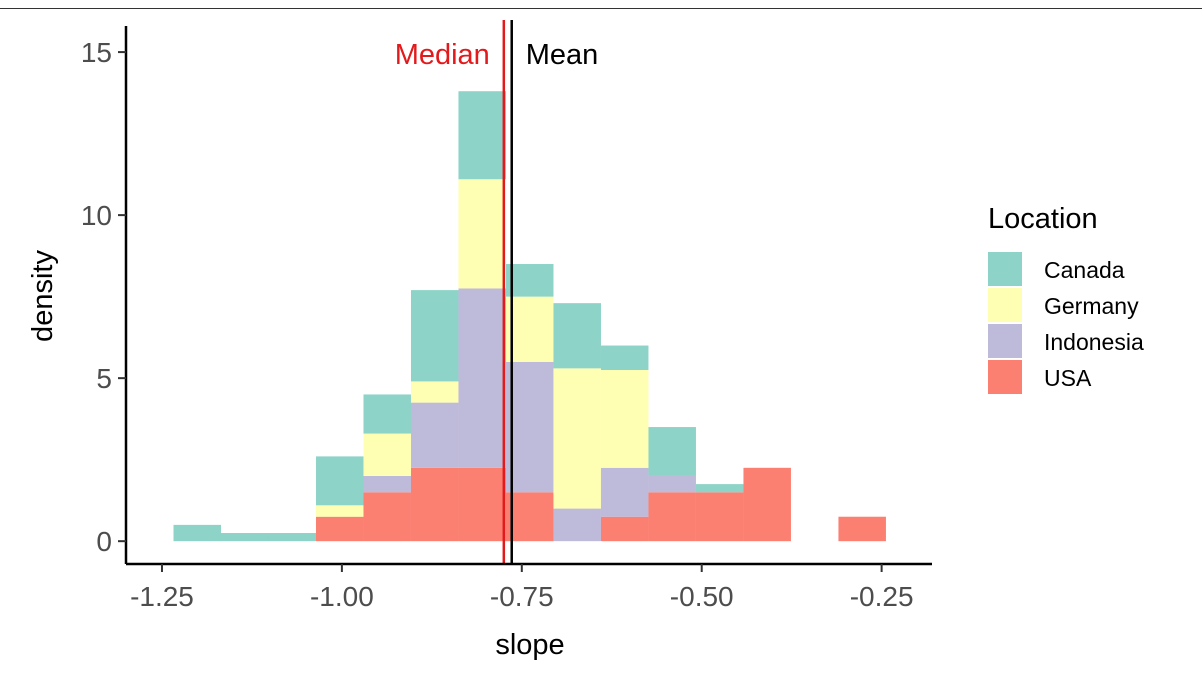 The width and height of the screenshot is (1202, 674). What do you see at coordinates (882, 596) in the screenshot?
I see `x-tick-label: -0.25` at bounding box center [882, 596].